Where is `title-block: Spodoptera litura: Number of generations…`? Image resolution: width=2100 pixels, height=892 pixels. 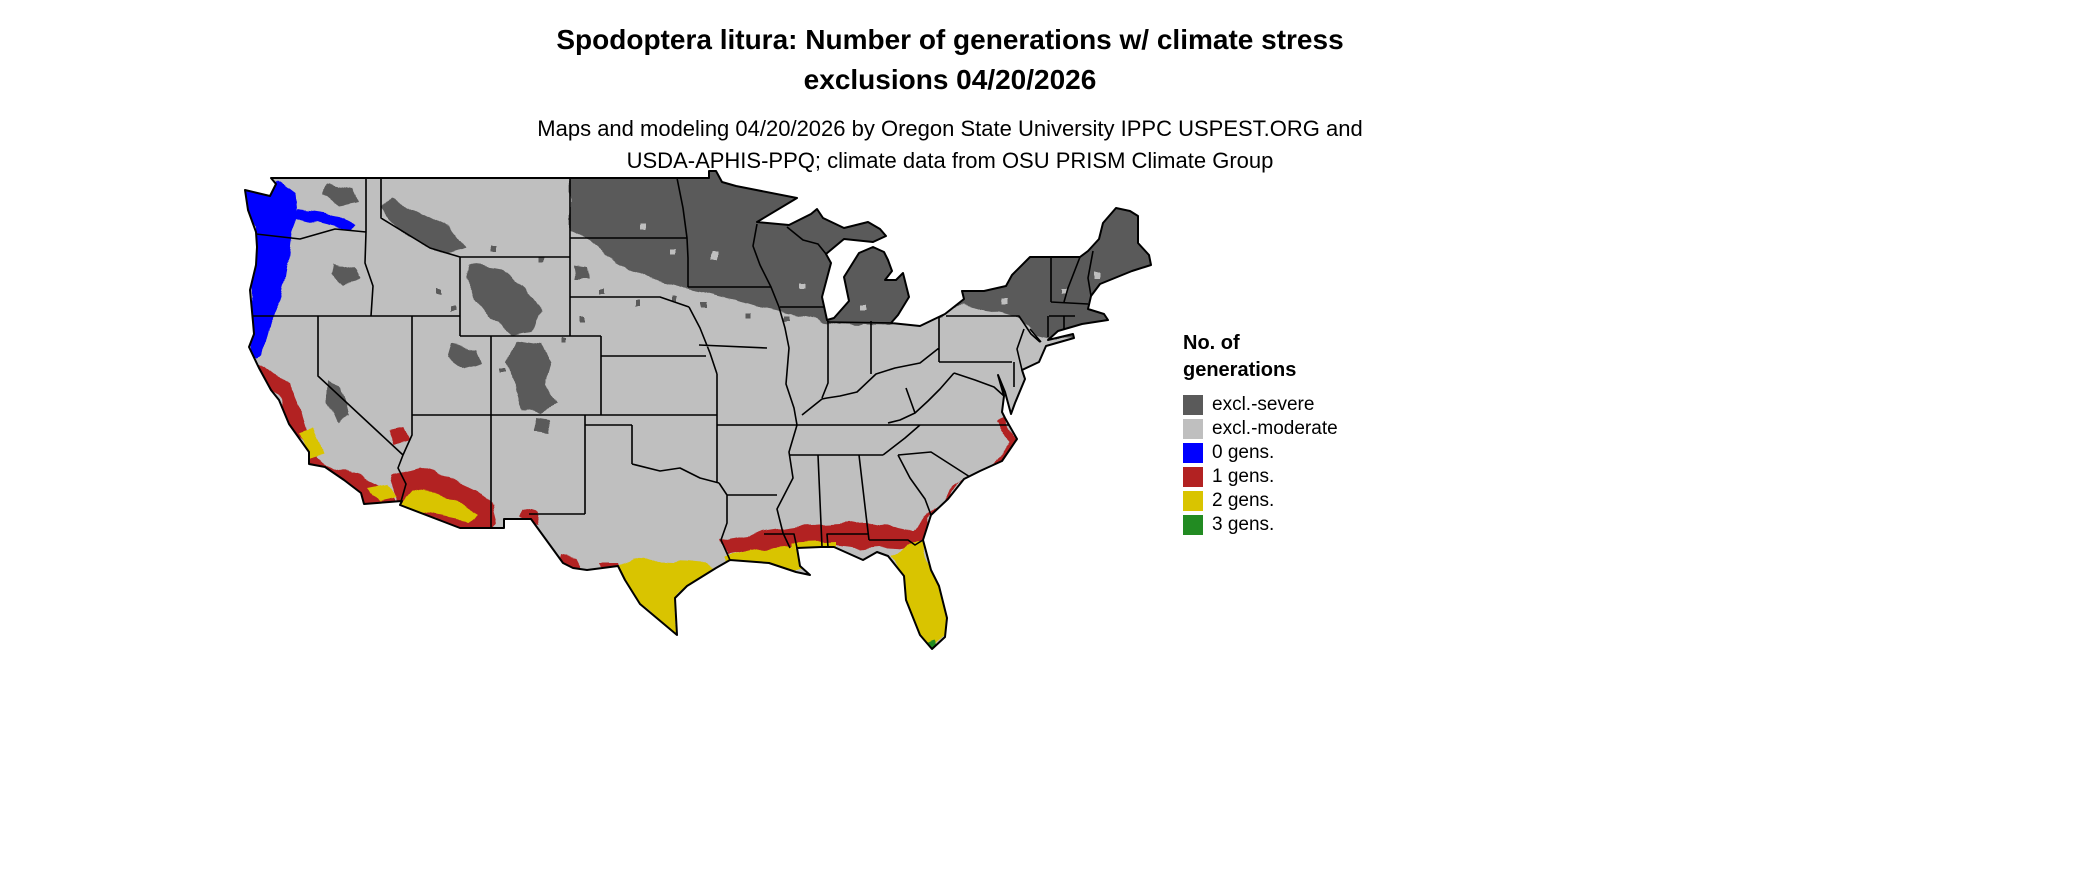
title-block: Spodoptera litura: Number of generations… is located at coordinates (950, 98).